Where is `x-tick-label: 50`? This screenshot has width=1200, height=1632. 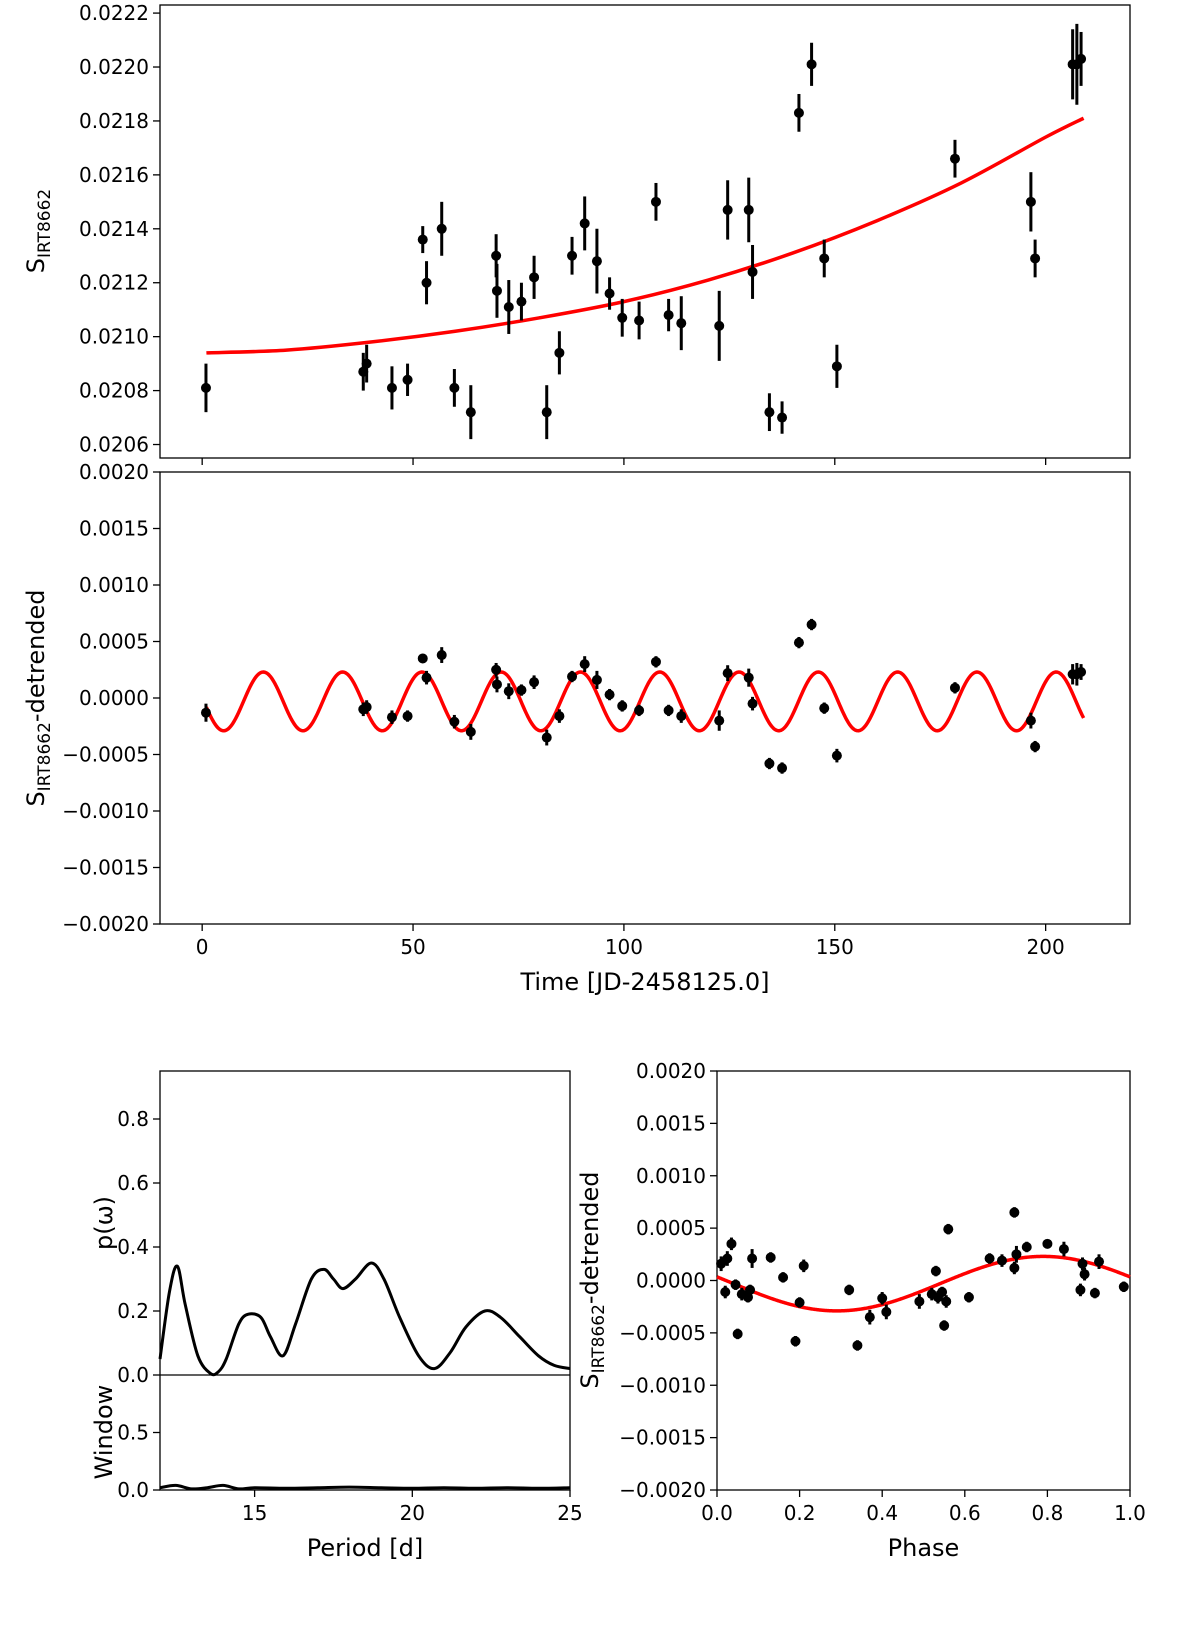
x-tick-label: 50 is located at coordinates (412, 947).